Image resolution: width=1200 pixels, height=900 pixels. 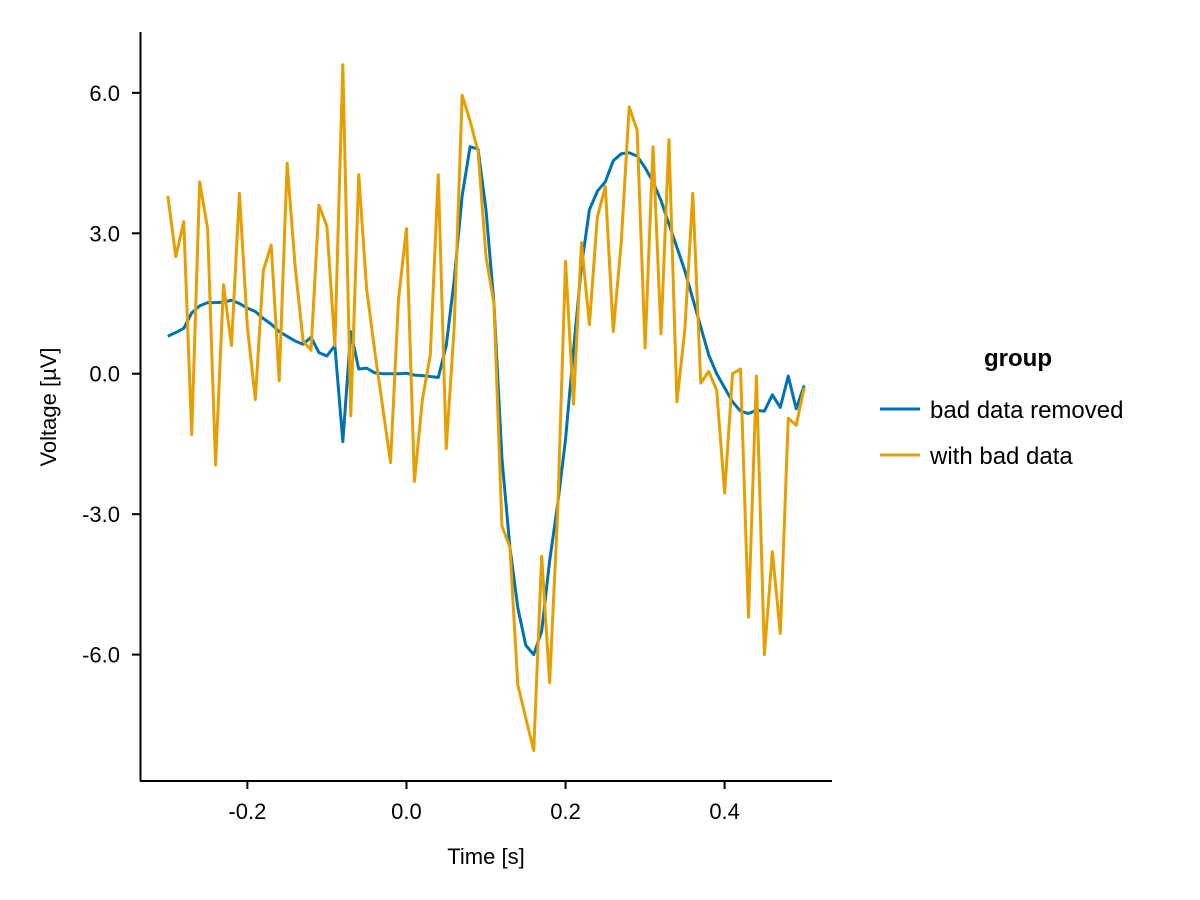 What do you see at coordinates (1001, 456) in the screenshot?
I see `legend-label-with-bad-data: with bad data` at bounding box center [1001, 456].